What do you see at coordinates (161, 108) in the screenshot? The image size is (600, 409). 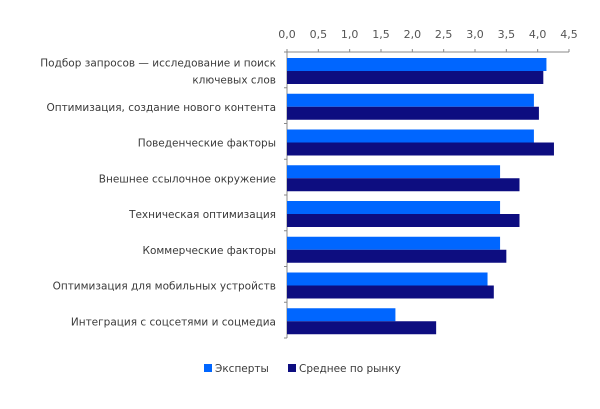 I see `category-label: Оптимизация, создание нового контента` at bounding box center [161, 108].